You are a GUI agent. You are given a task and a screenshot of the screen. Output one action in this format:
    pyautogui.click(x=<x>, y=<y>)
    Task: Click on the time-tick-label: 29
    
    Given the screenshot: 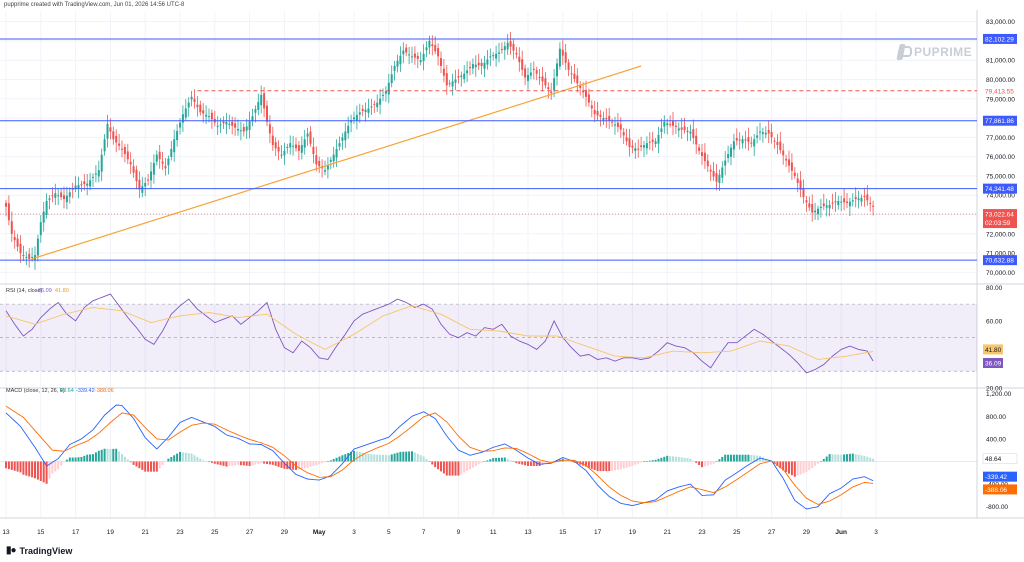 What is the action you would take?
    pyautogui.click(x=285, y=532)
    